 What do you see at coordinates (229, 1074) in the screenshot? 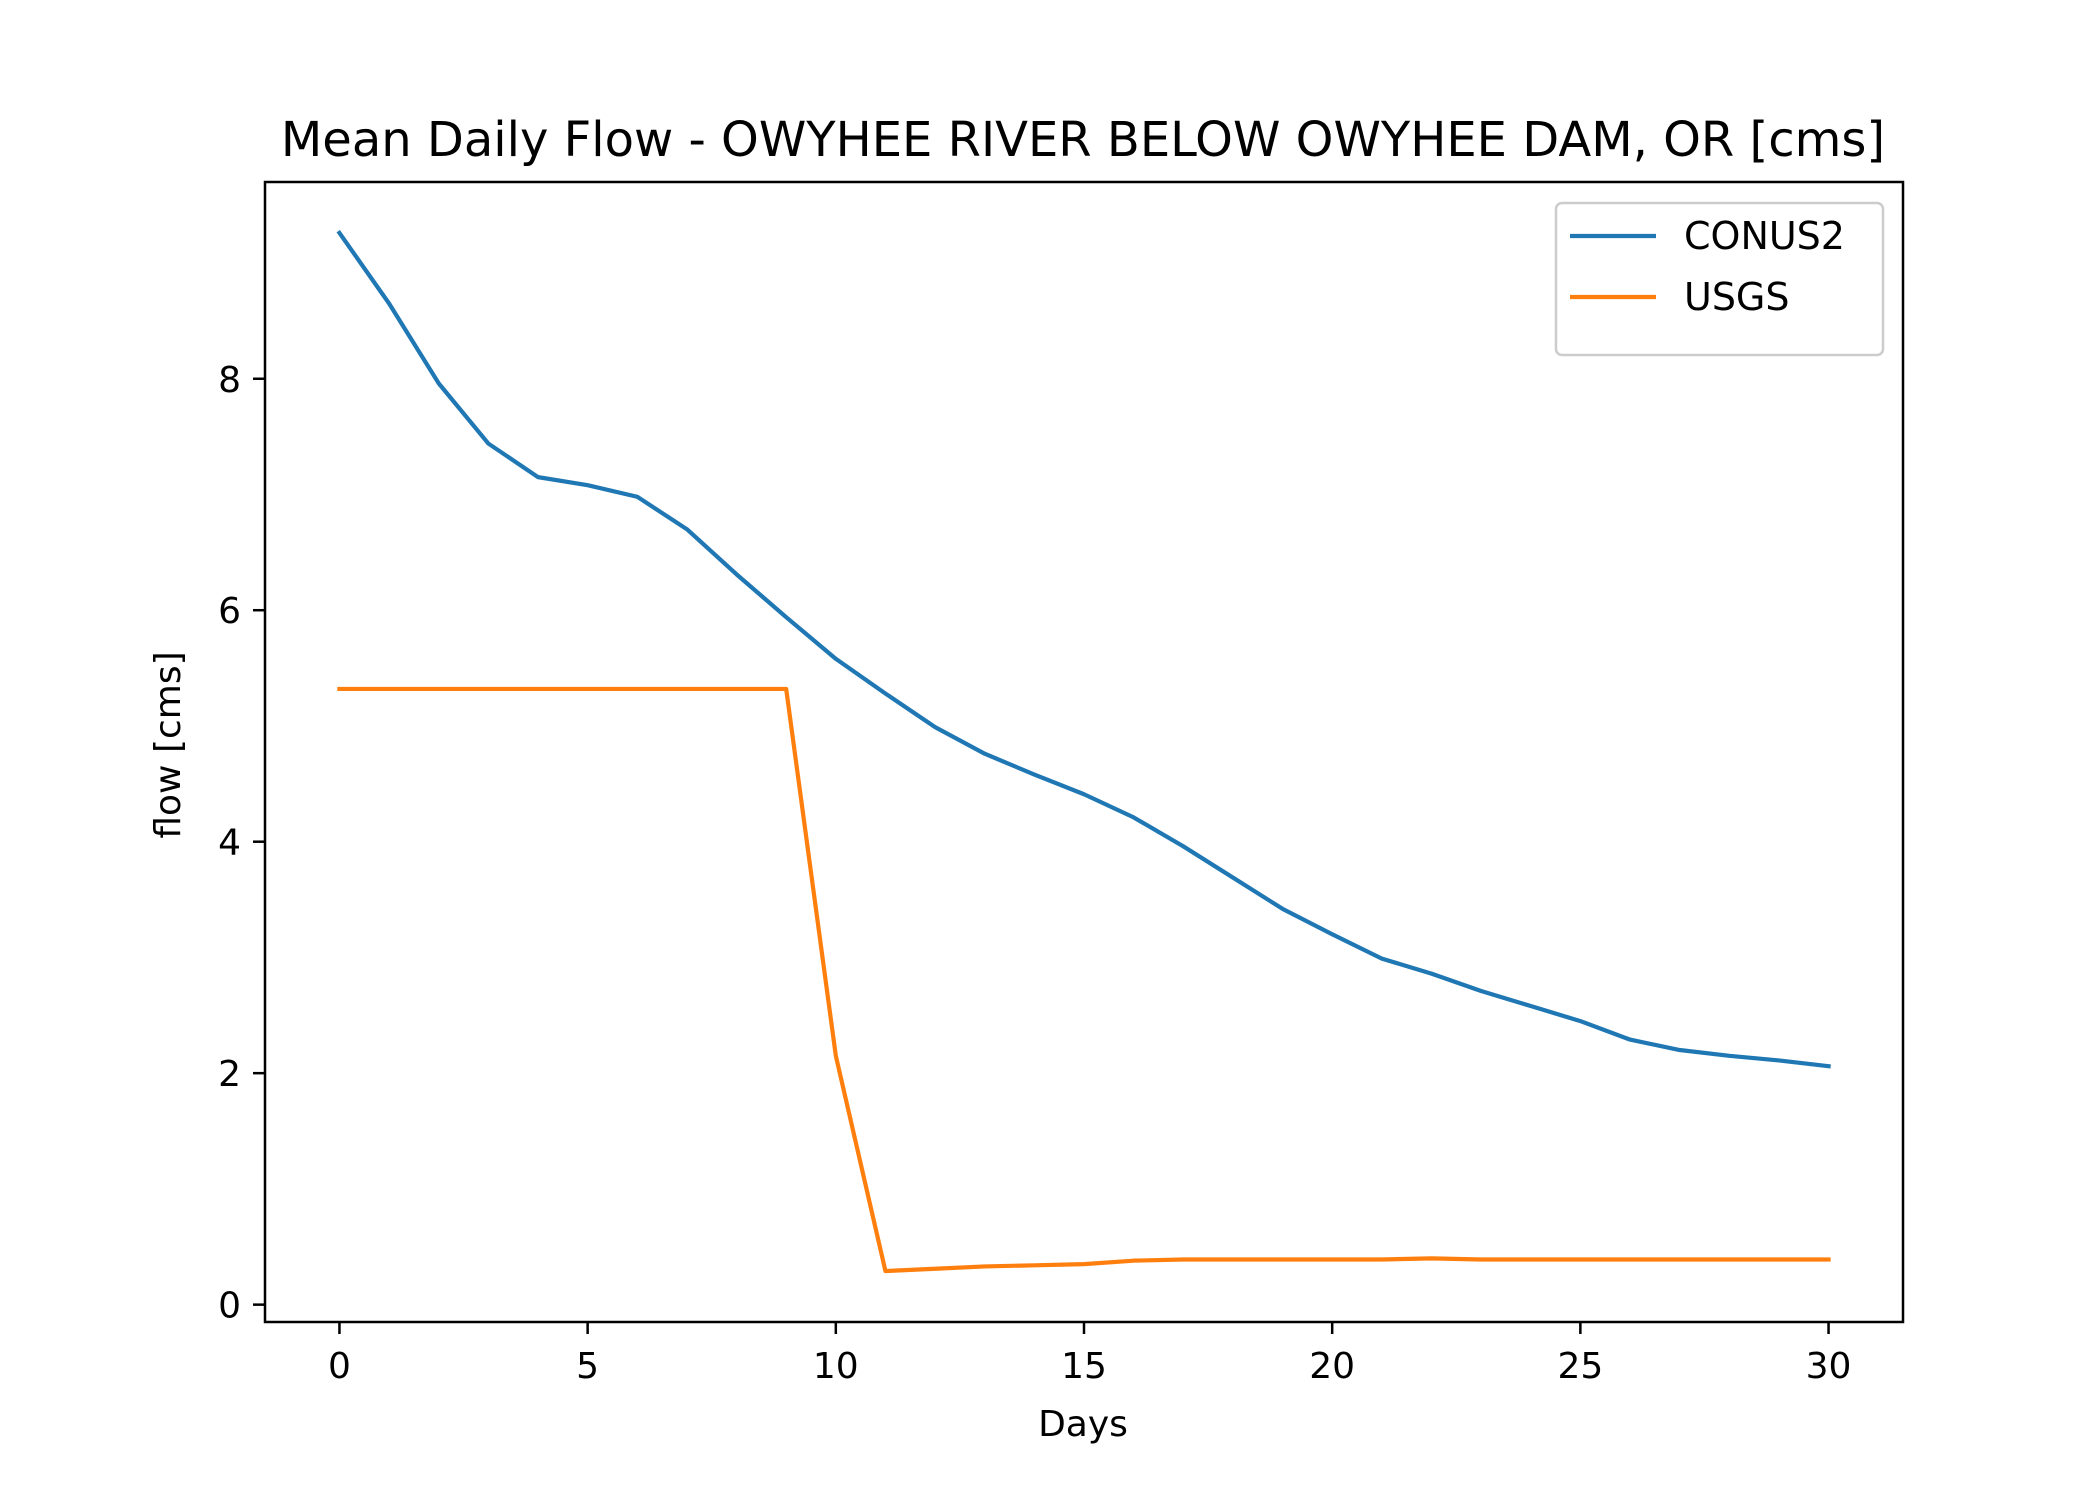
I see `y-tick-label: 2` at bounding box center [229, 1074].